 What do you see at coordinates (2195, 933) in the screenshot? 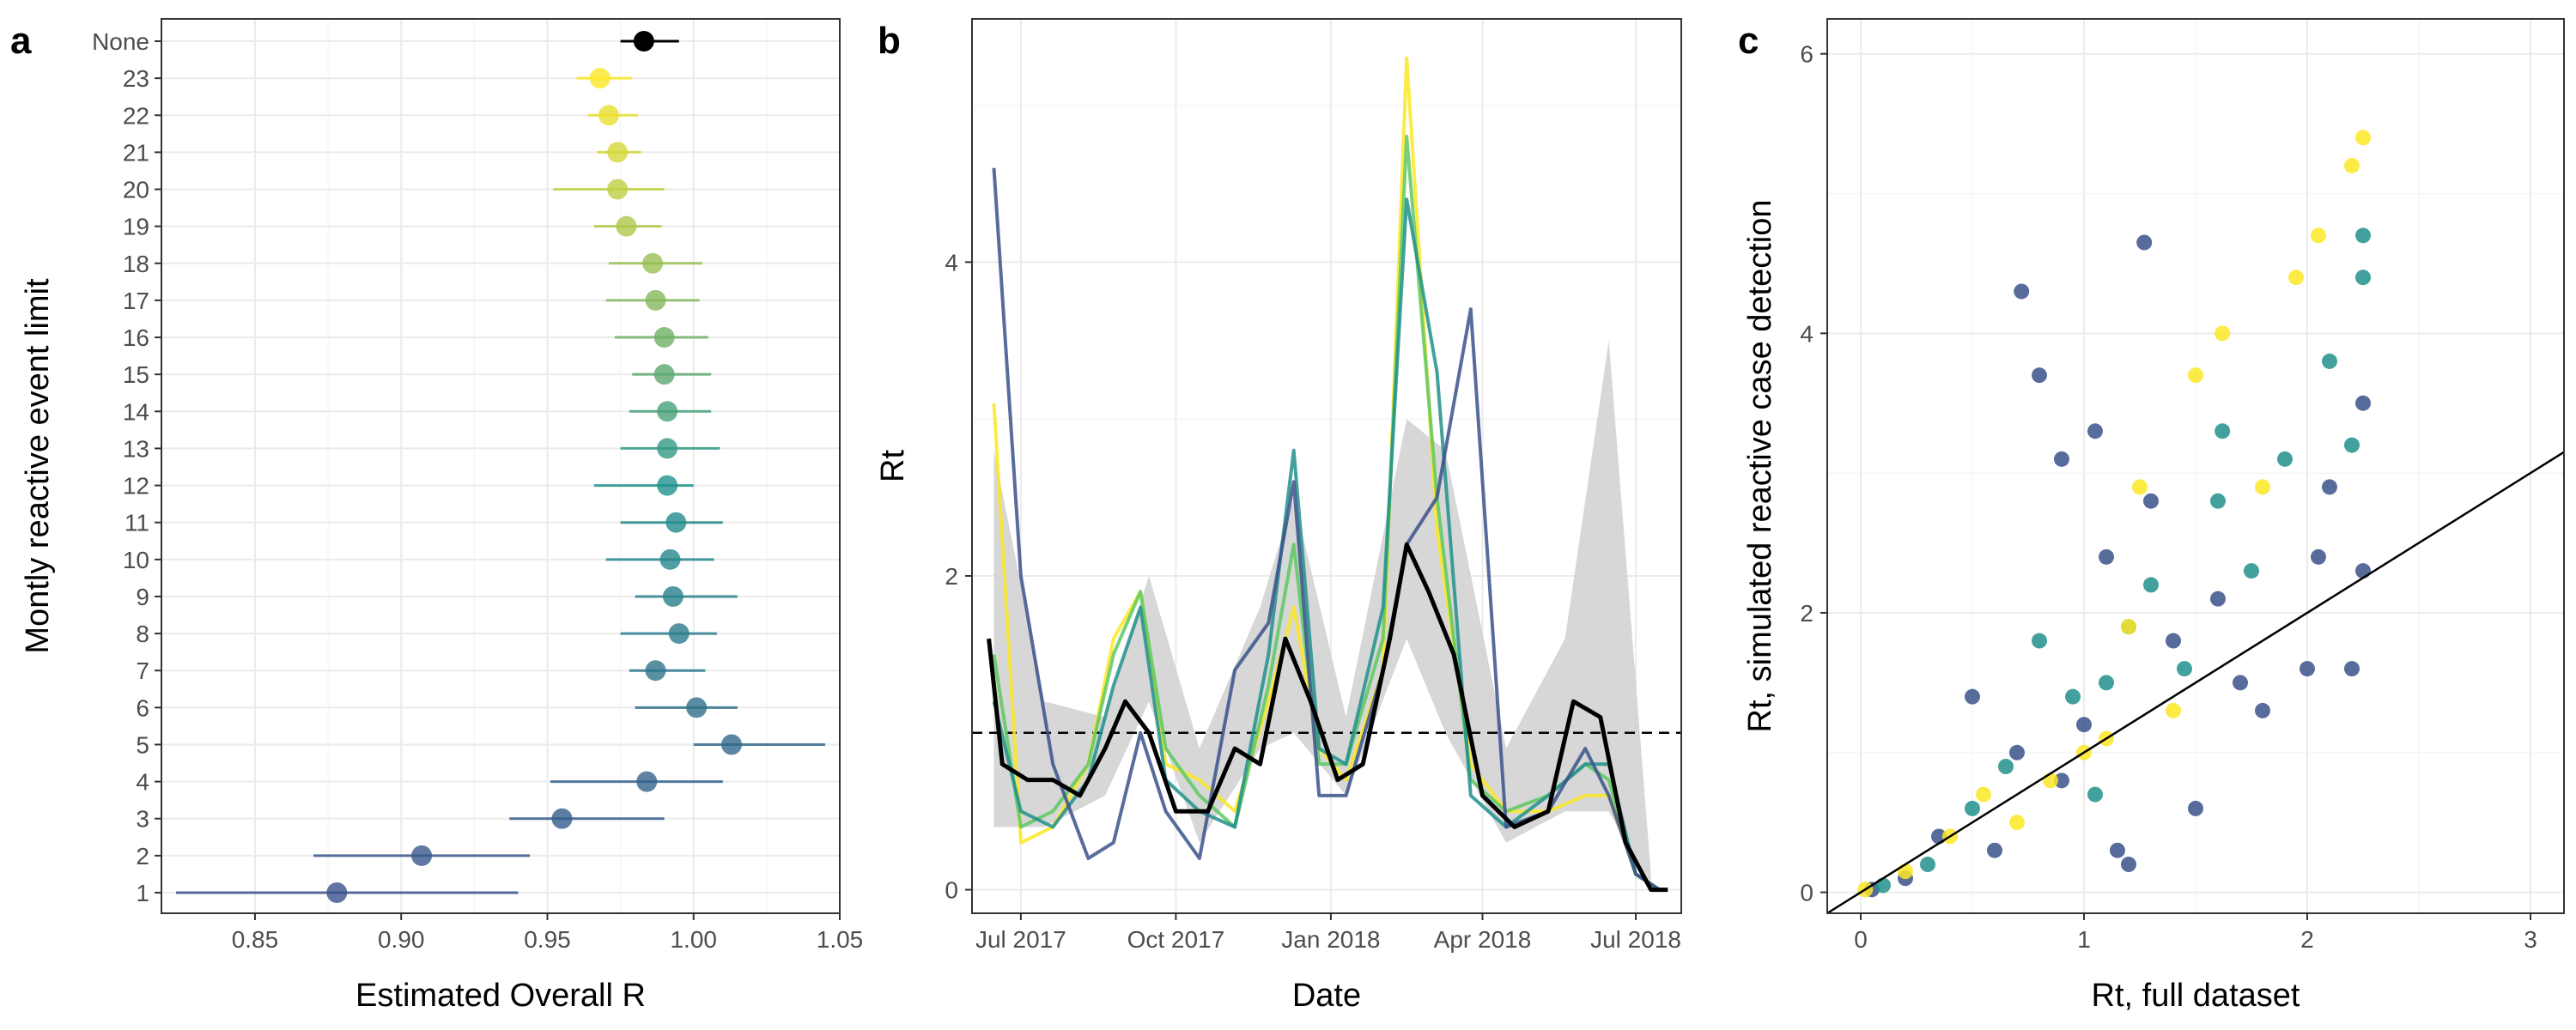
I see `panel-c-x-ticks: 0 1 2 3` at bounding box center [2195, 933].